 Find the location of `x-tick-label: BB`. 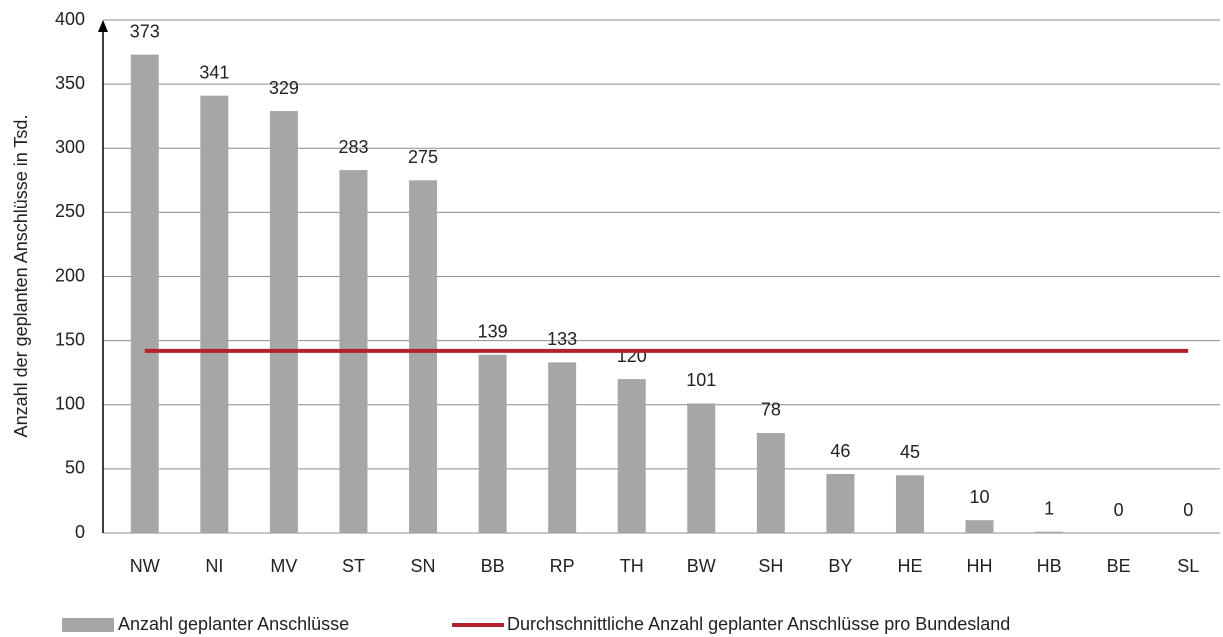

x-tick-label: BB is located at coordinates (493, 566).